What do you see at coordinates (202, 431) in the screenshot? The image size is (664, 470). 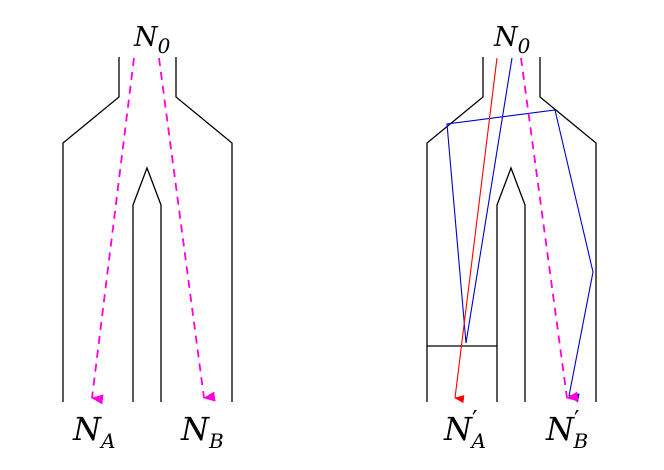 I see `detector-label-nb: NB` at bounding box center [202, 431].